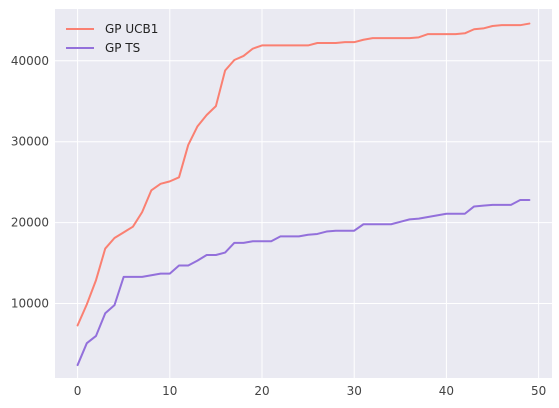  I want to click on y-tick-label: 10000, so click(30, 304).